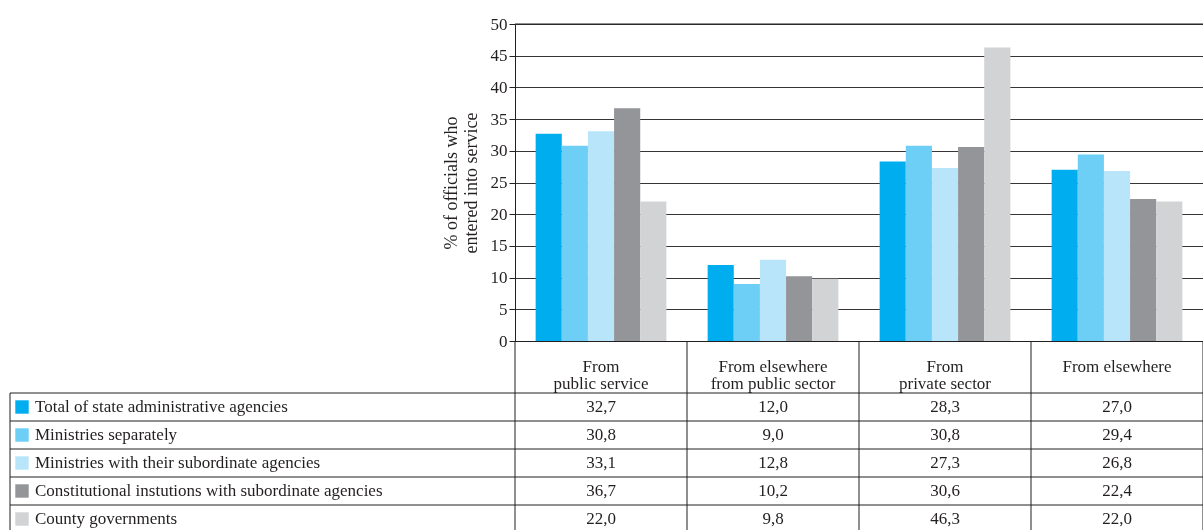 The image size is (1203, 530). Describe the element at coordinates (499, 214) in the screenshot. I see `y-tick-label: 20` at that location.